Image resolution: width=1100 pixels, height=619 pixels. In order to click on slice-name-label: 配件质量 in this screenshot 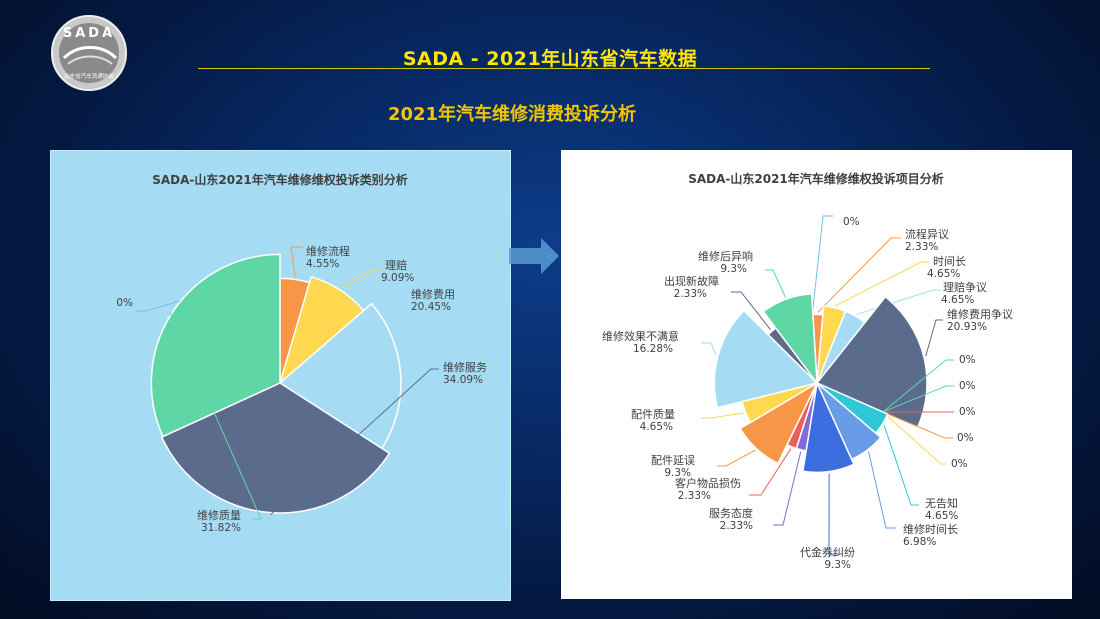, I will do `click(653, 414)`.